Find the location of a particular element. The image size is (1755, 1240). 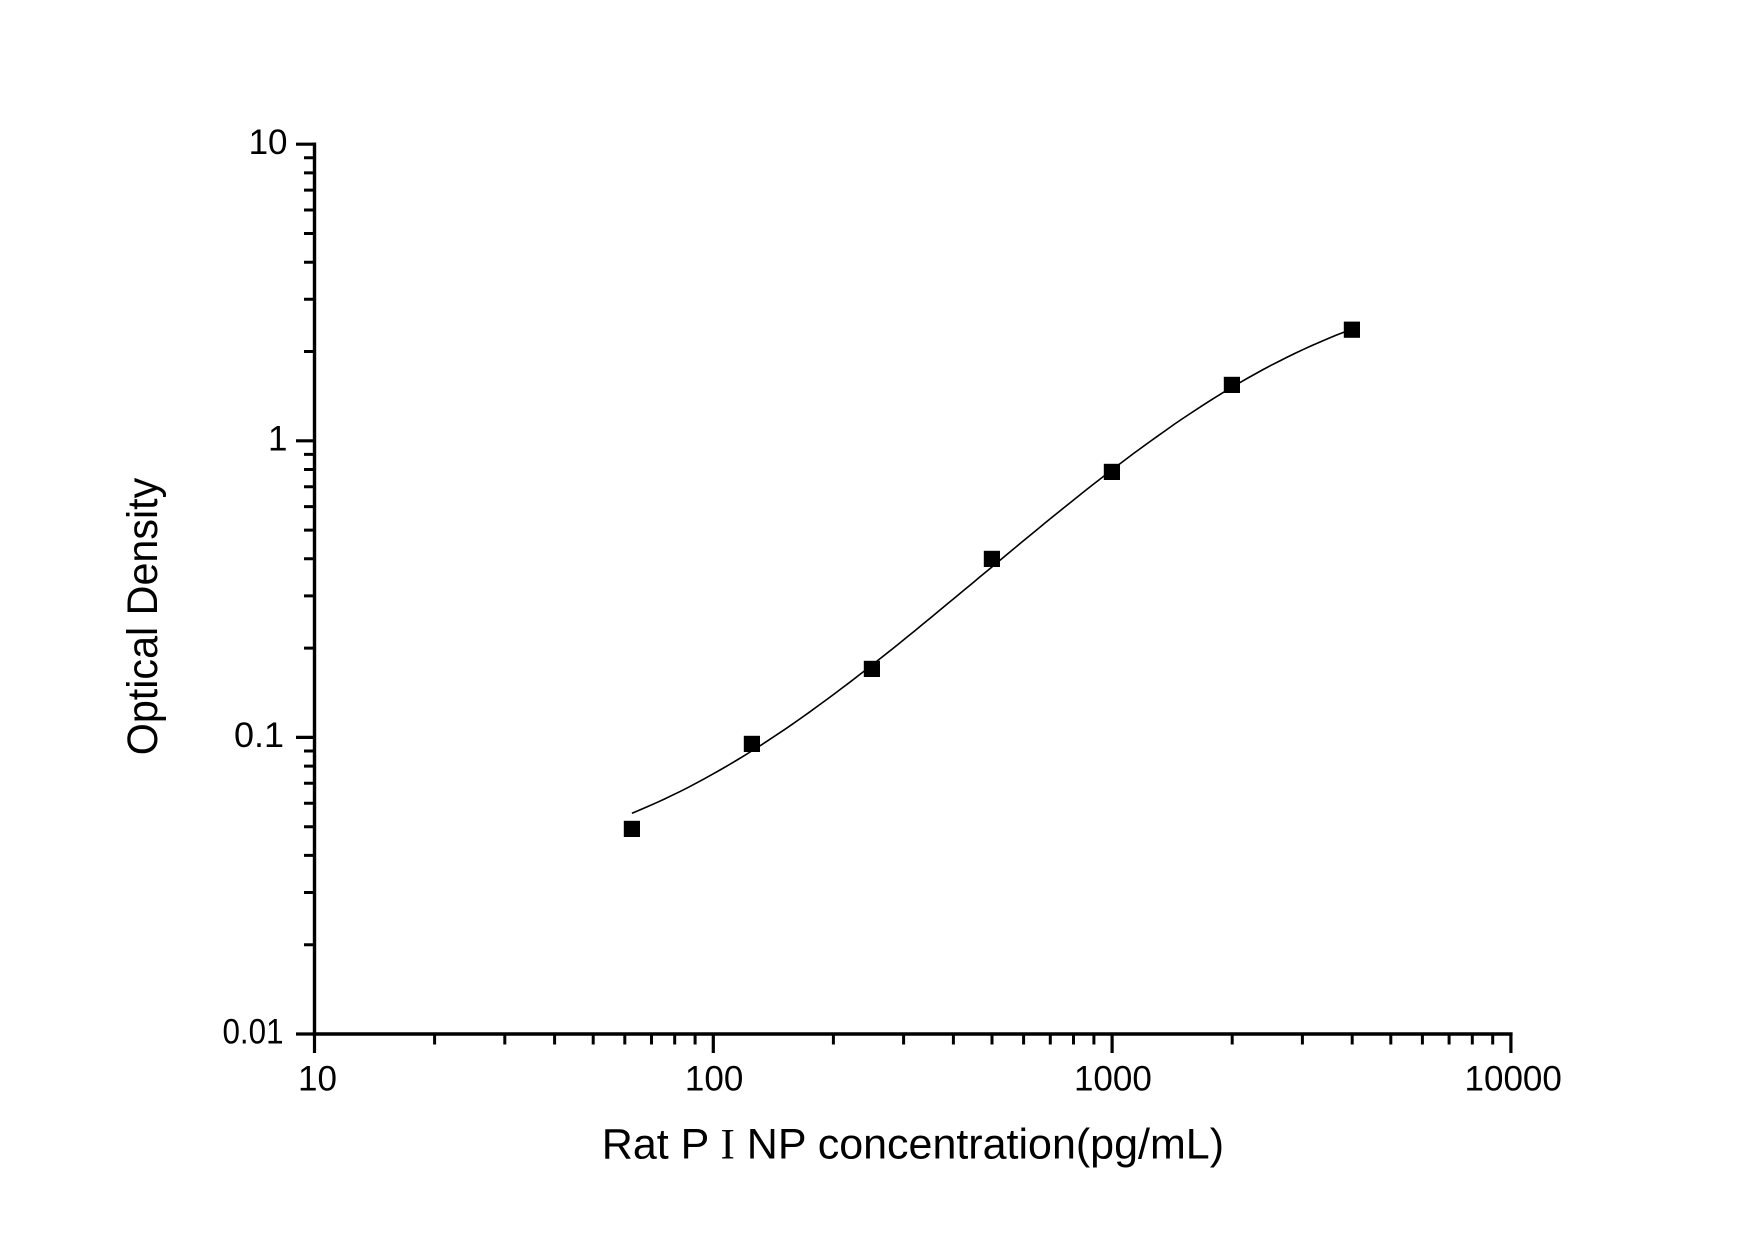

svg-text:Rat P I NP concentration(pg/mL: Rat P I NP concentration(pg/mL) is located at coordinates (913, 1145).